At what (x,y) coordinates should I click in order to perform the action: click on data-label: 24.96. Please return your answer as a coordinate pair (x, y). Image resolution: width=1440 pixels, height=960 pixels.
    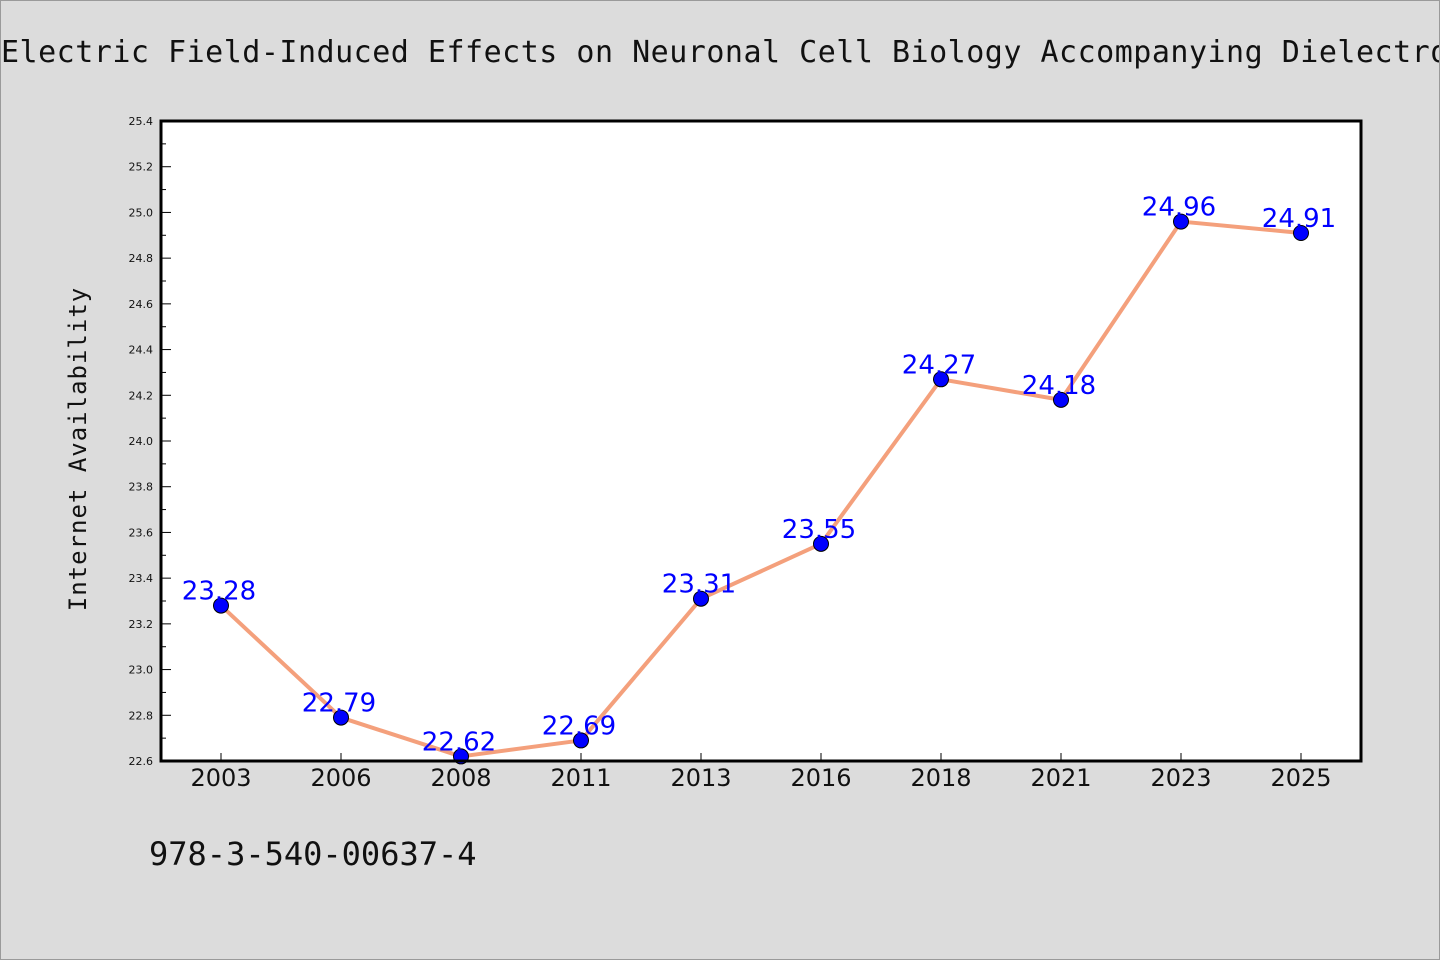
    Looking at the image, I should click on (1179, 208).